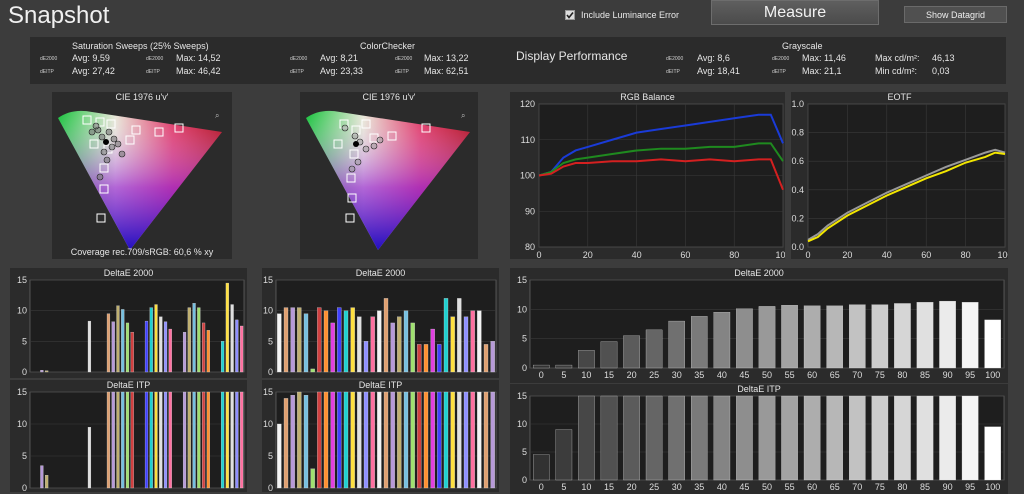 The height and width of the screenshot is (494, 1024). I want to click on cc-deitp-chart: DeltaE ITP 0 5 10 15, so click(380, 436).